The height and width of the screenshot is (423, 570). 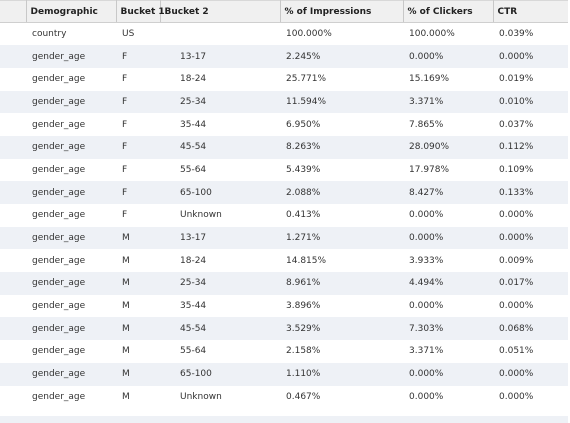 I want to click on header-ctr: CTR, so click(x=530, y=11).